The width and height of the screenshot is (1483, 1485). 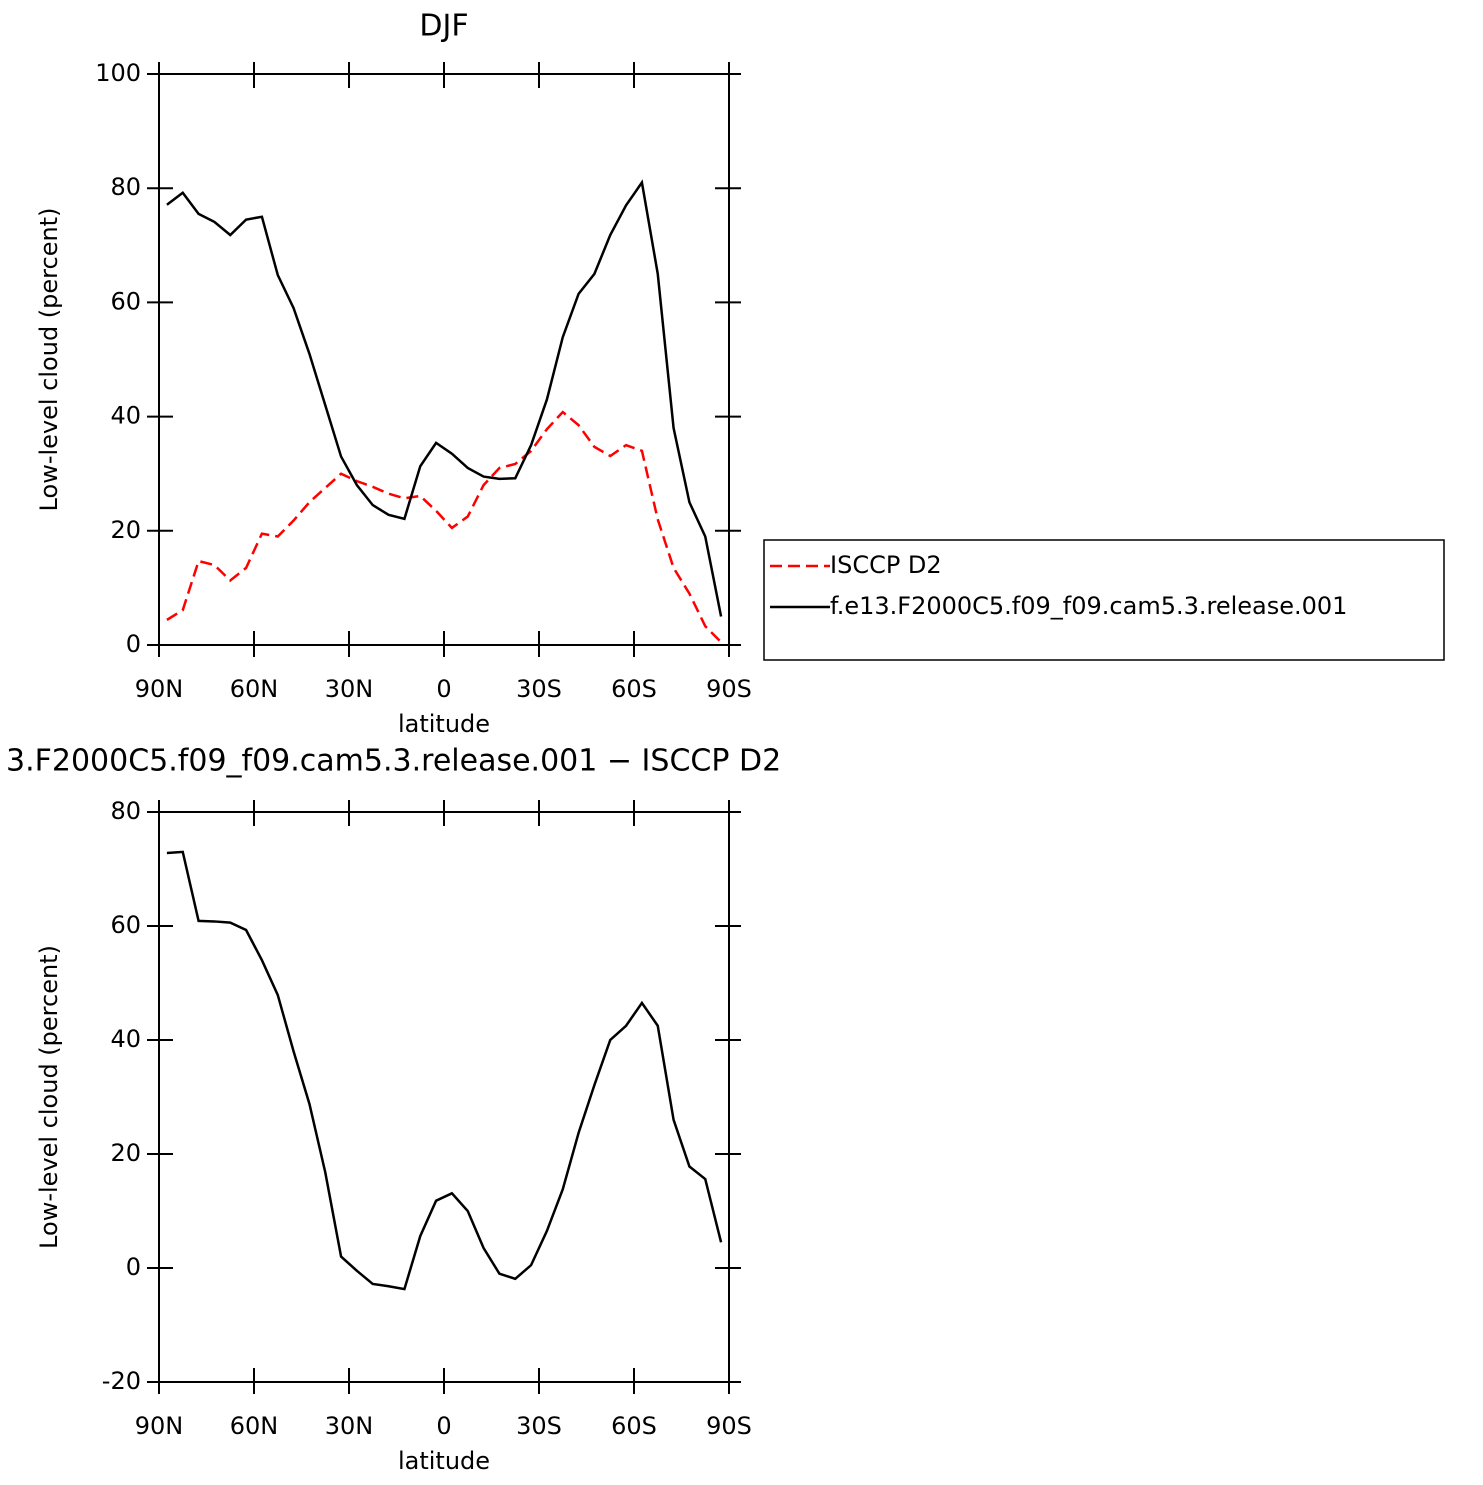 I want to click on legend-box, so click(x=1104, y=600).